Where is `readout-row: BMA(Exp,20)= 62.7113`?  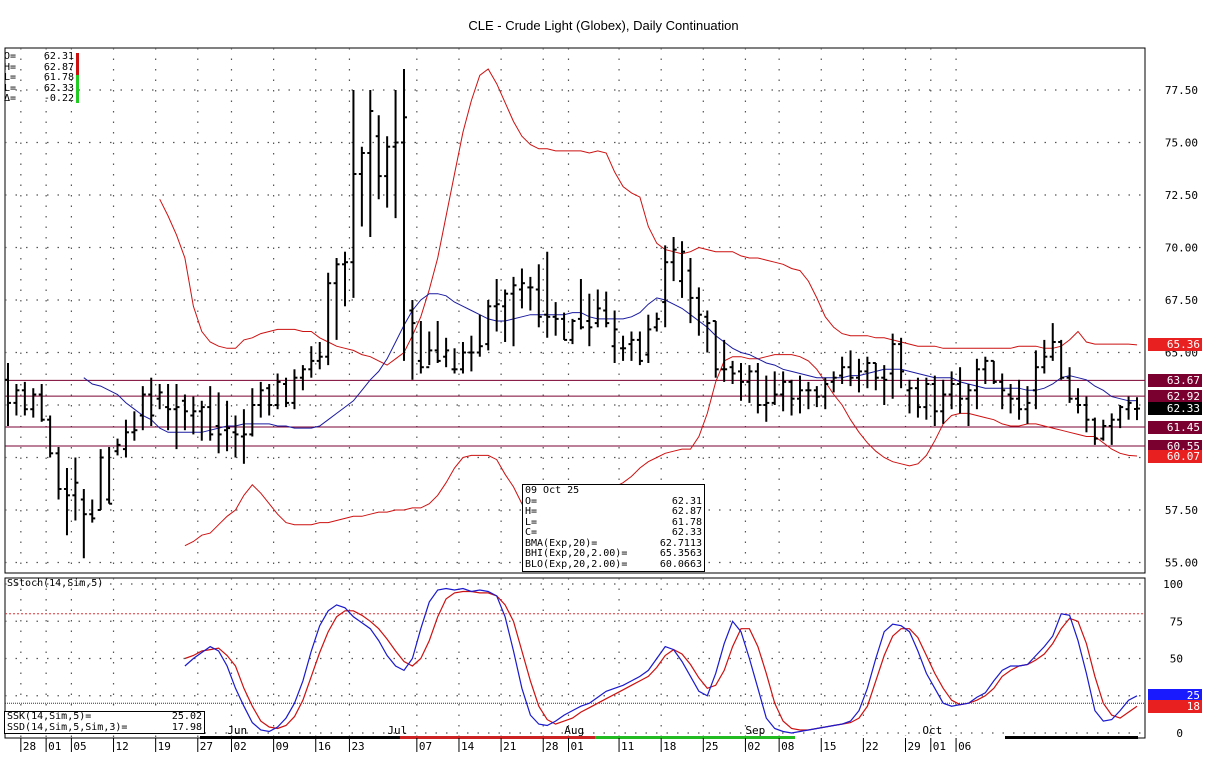 readout-row: BMA(Exp,20)= 62.7113 is located at coordinates (613, 543).